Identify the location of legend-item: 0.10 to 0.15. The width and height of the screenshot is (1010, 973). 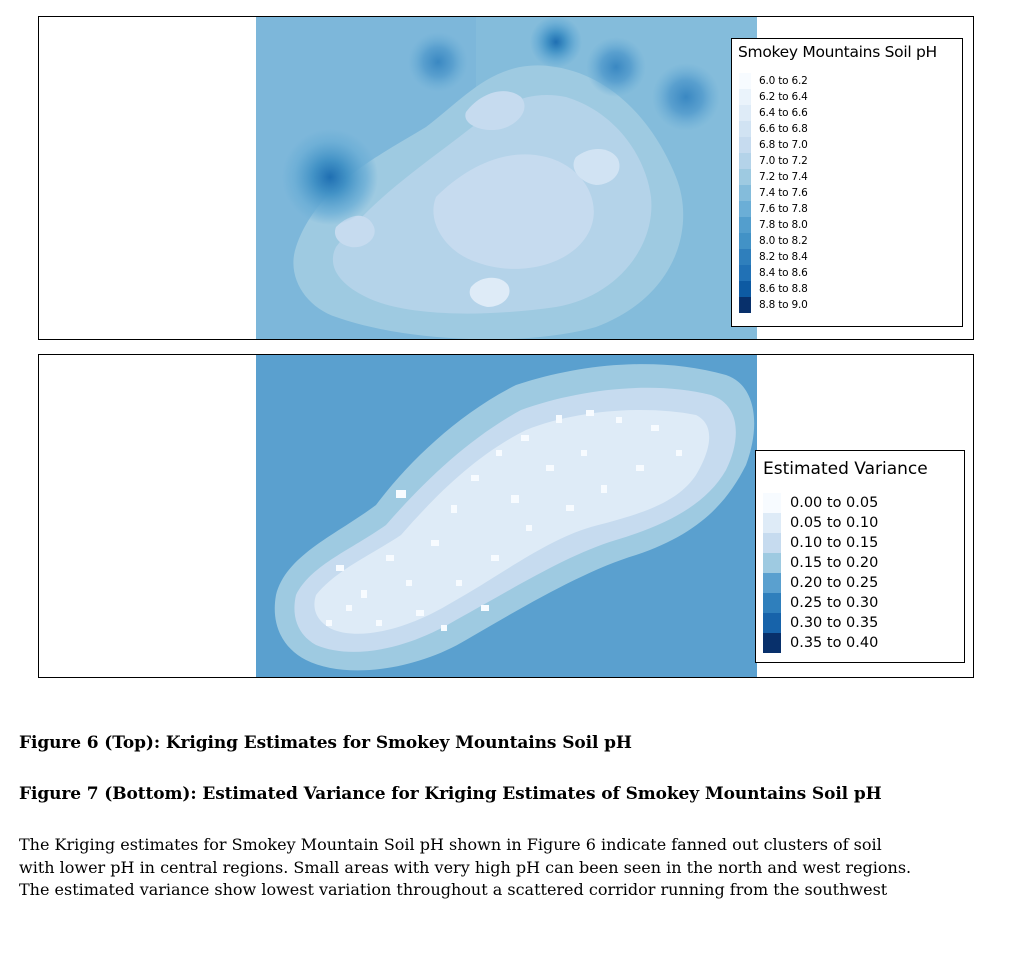
(820, 543).